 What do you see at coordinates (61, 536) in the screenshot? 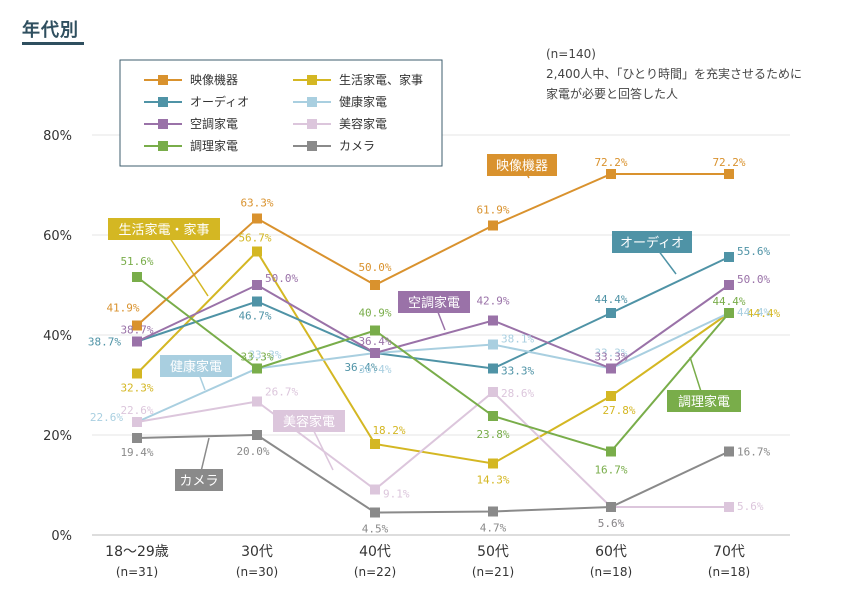
I see `y-tick-label: 0%` at bounding box center [61, 536].